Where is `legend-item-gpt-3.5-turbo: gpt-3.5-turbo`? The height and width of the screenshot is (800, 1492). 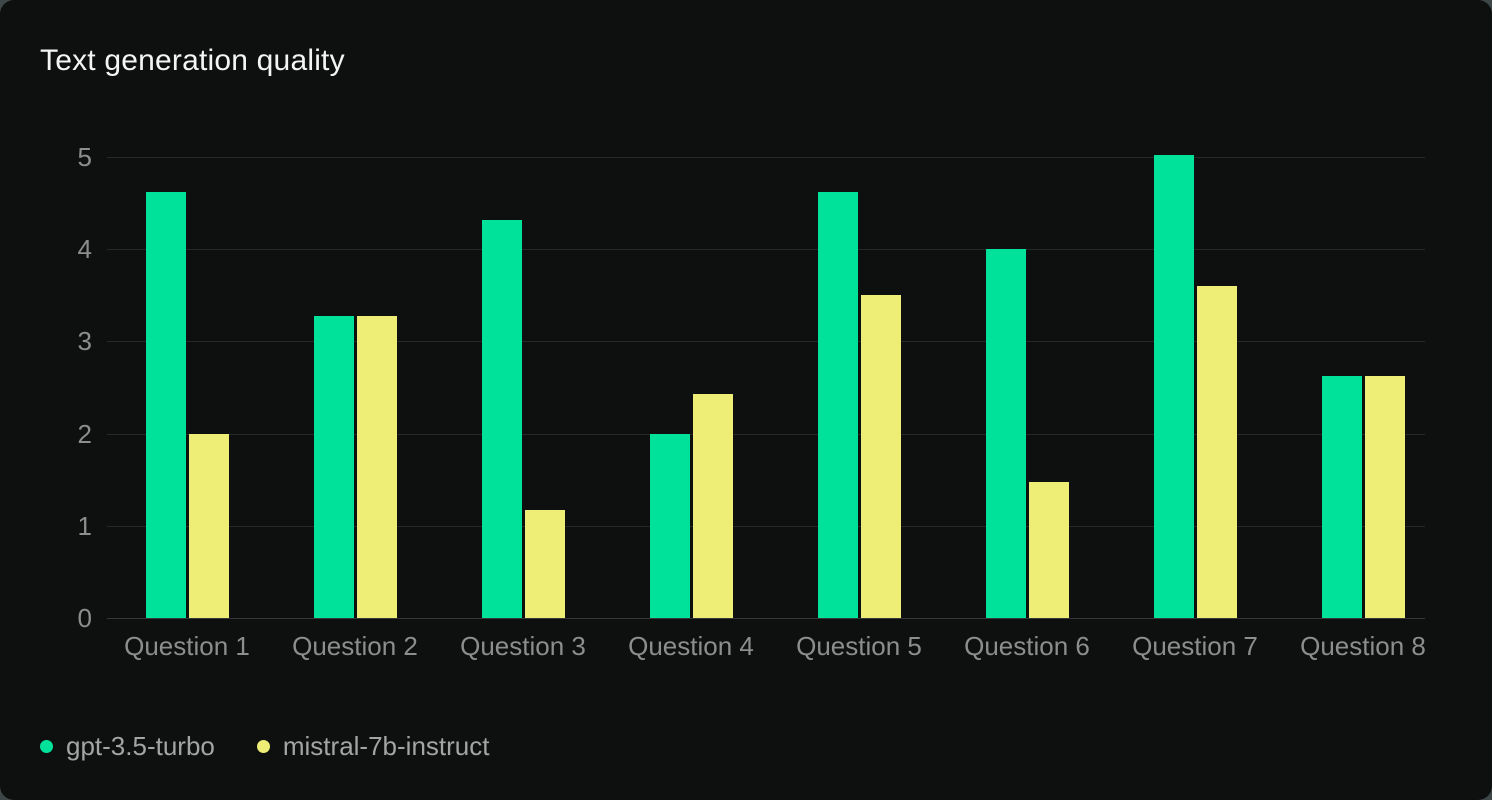
legend-item-gpt-3.5-turbo: gpt-3.5-turbo is located at coordinates (127, 746).